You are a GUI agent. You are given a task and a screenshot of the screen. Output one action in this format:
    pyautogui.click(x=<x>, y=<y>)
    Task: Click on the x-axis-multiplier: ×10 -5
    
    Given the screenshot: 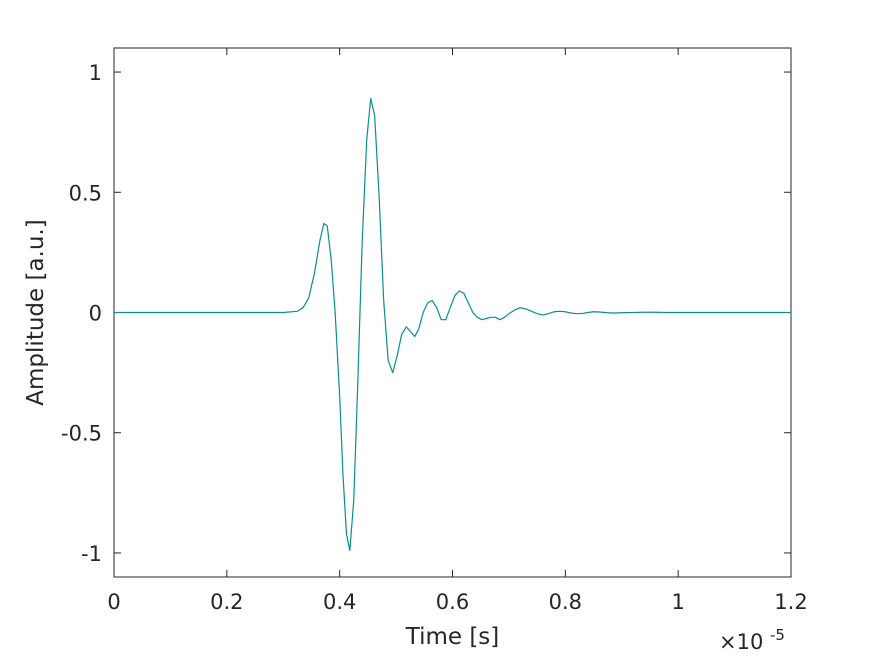 What is the action you would take?
    pyautogui.click(x=752, y=640)
    